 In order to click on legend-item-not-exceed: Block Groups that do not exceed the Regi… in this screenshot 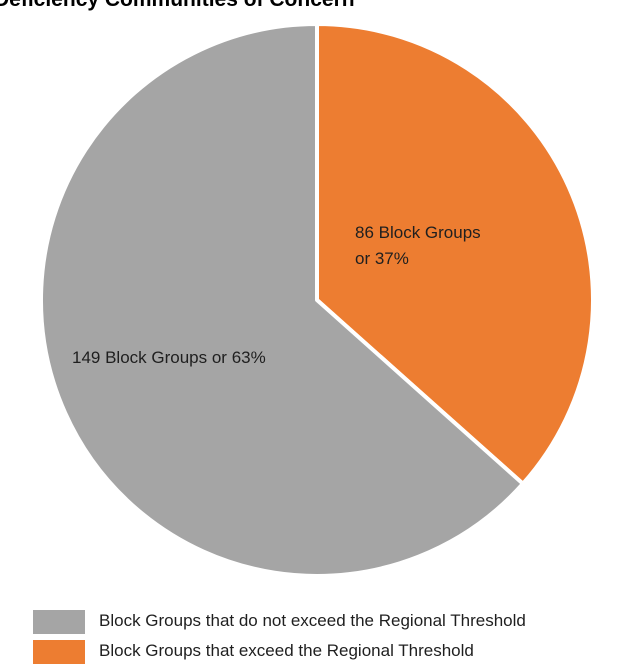, I will do `click(333, 624)`.